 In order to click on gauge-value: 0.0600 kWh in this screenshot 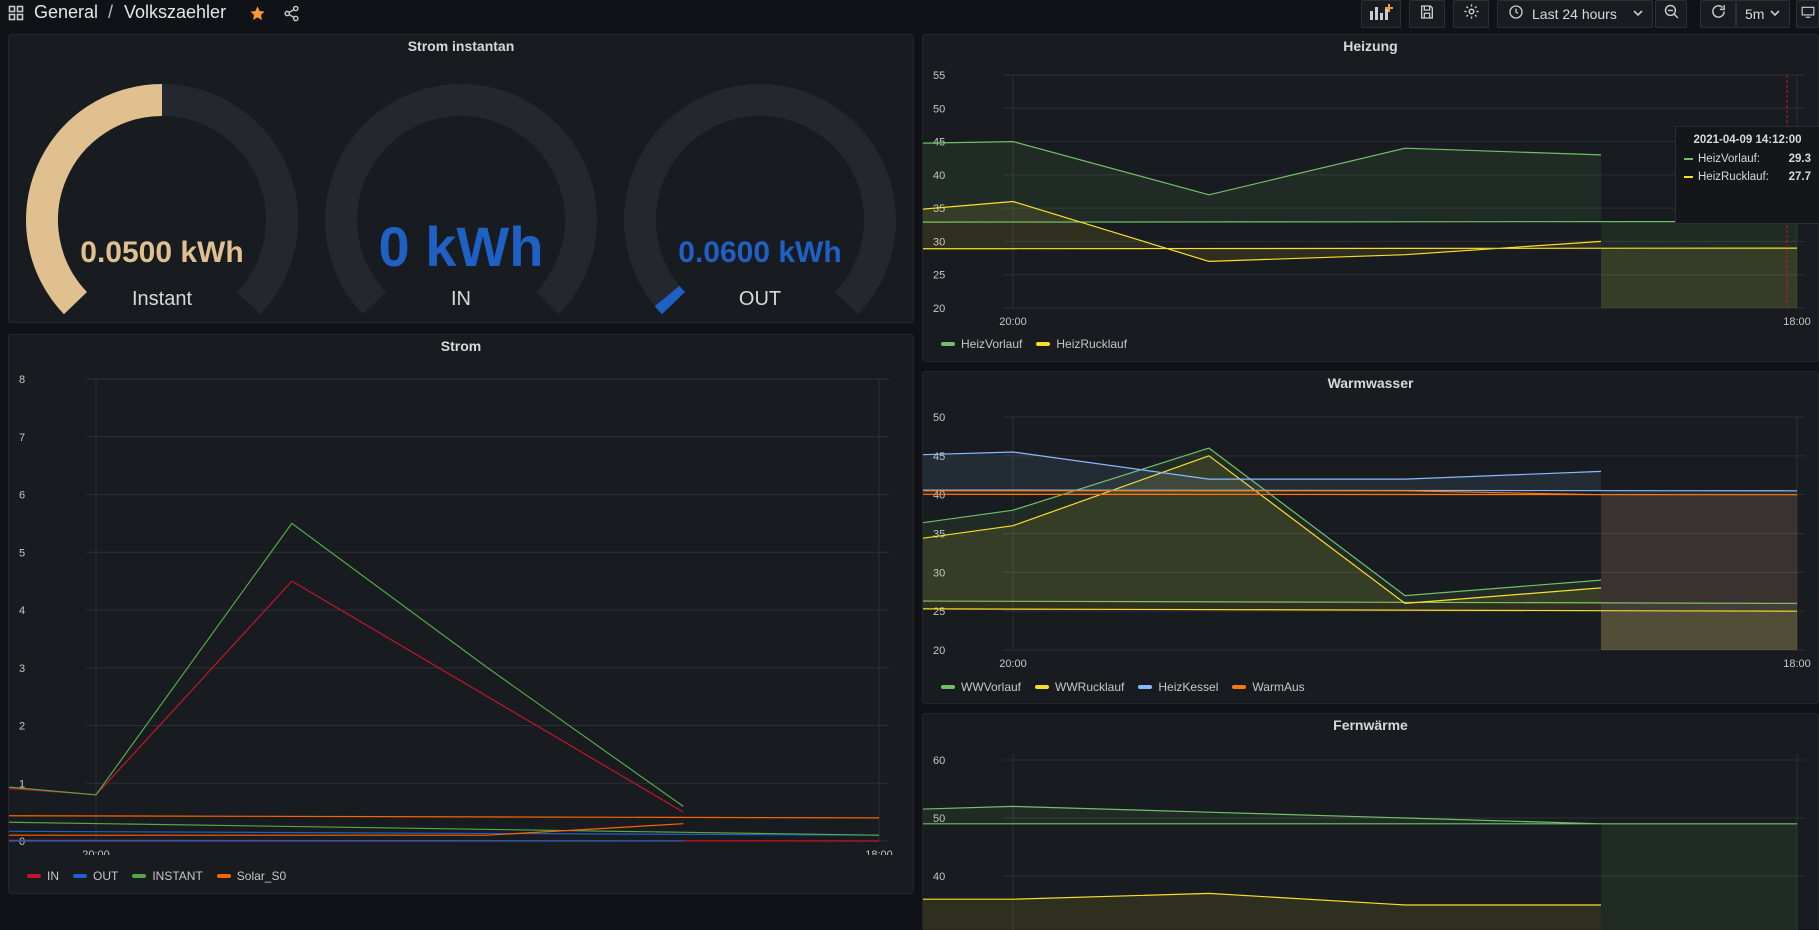, I will do `click(759, 252)`.